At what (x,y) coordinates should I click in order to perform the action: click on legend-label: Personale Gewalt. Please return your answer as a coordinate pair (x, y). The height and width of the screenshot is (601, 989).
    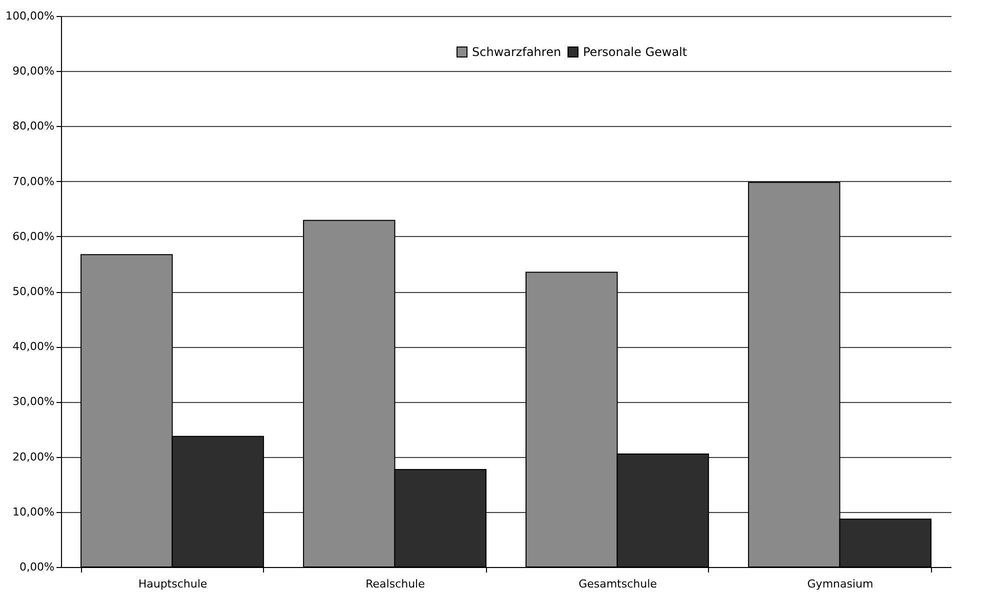
    Looking at the image, I should click on (635, 52).